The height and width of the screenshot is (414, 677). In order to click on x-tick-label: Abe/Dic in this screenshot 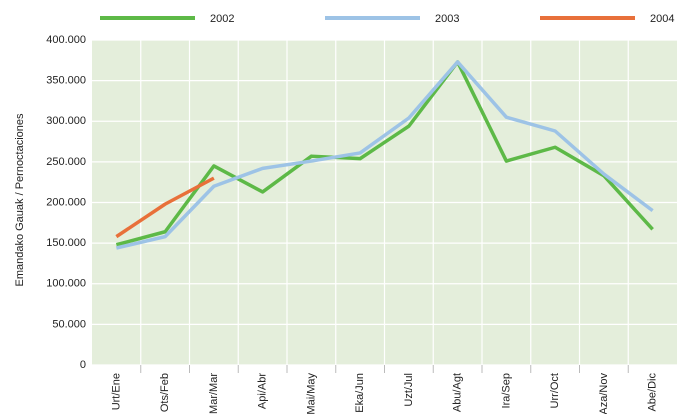, I will do `click(653, 392)`.